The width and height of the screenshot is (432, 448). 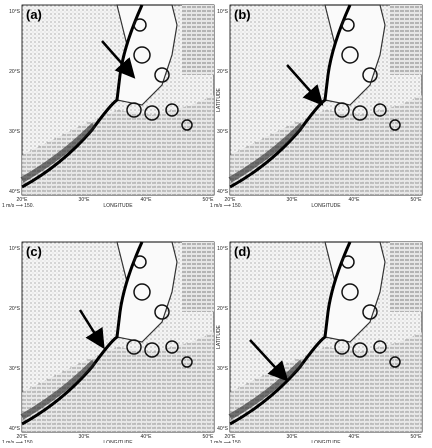 What do you see at coordinates (242, 14) in the screenshot?
I see `panel-label: (b)` at bounding box center [242, 14].